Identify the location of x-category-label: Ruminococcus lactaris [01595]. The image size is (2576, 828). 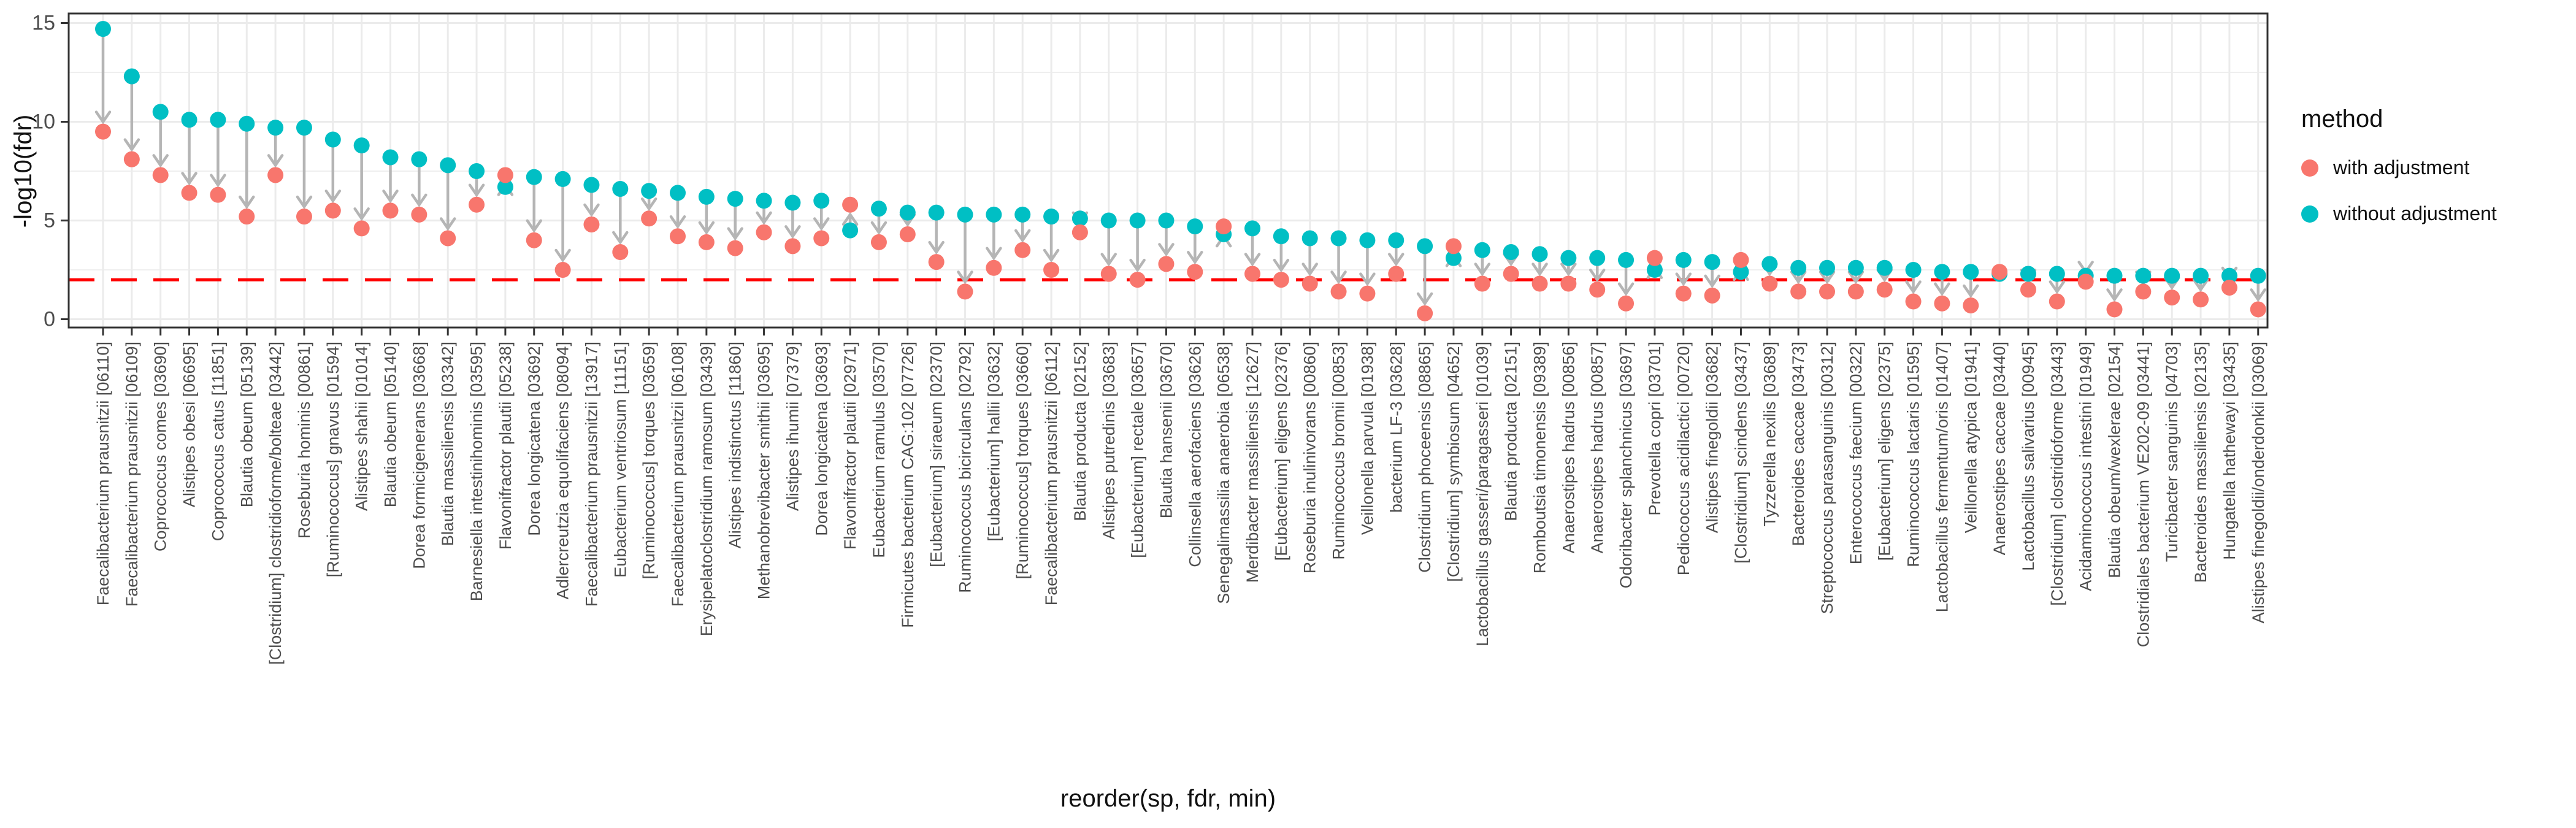
(1913, 454).